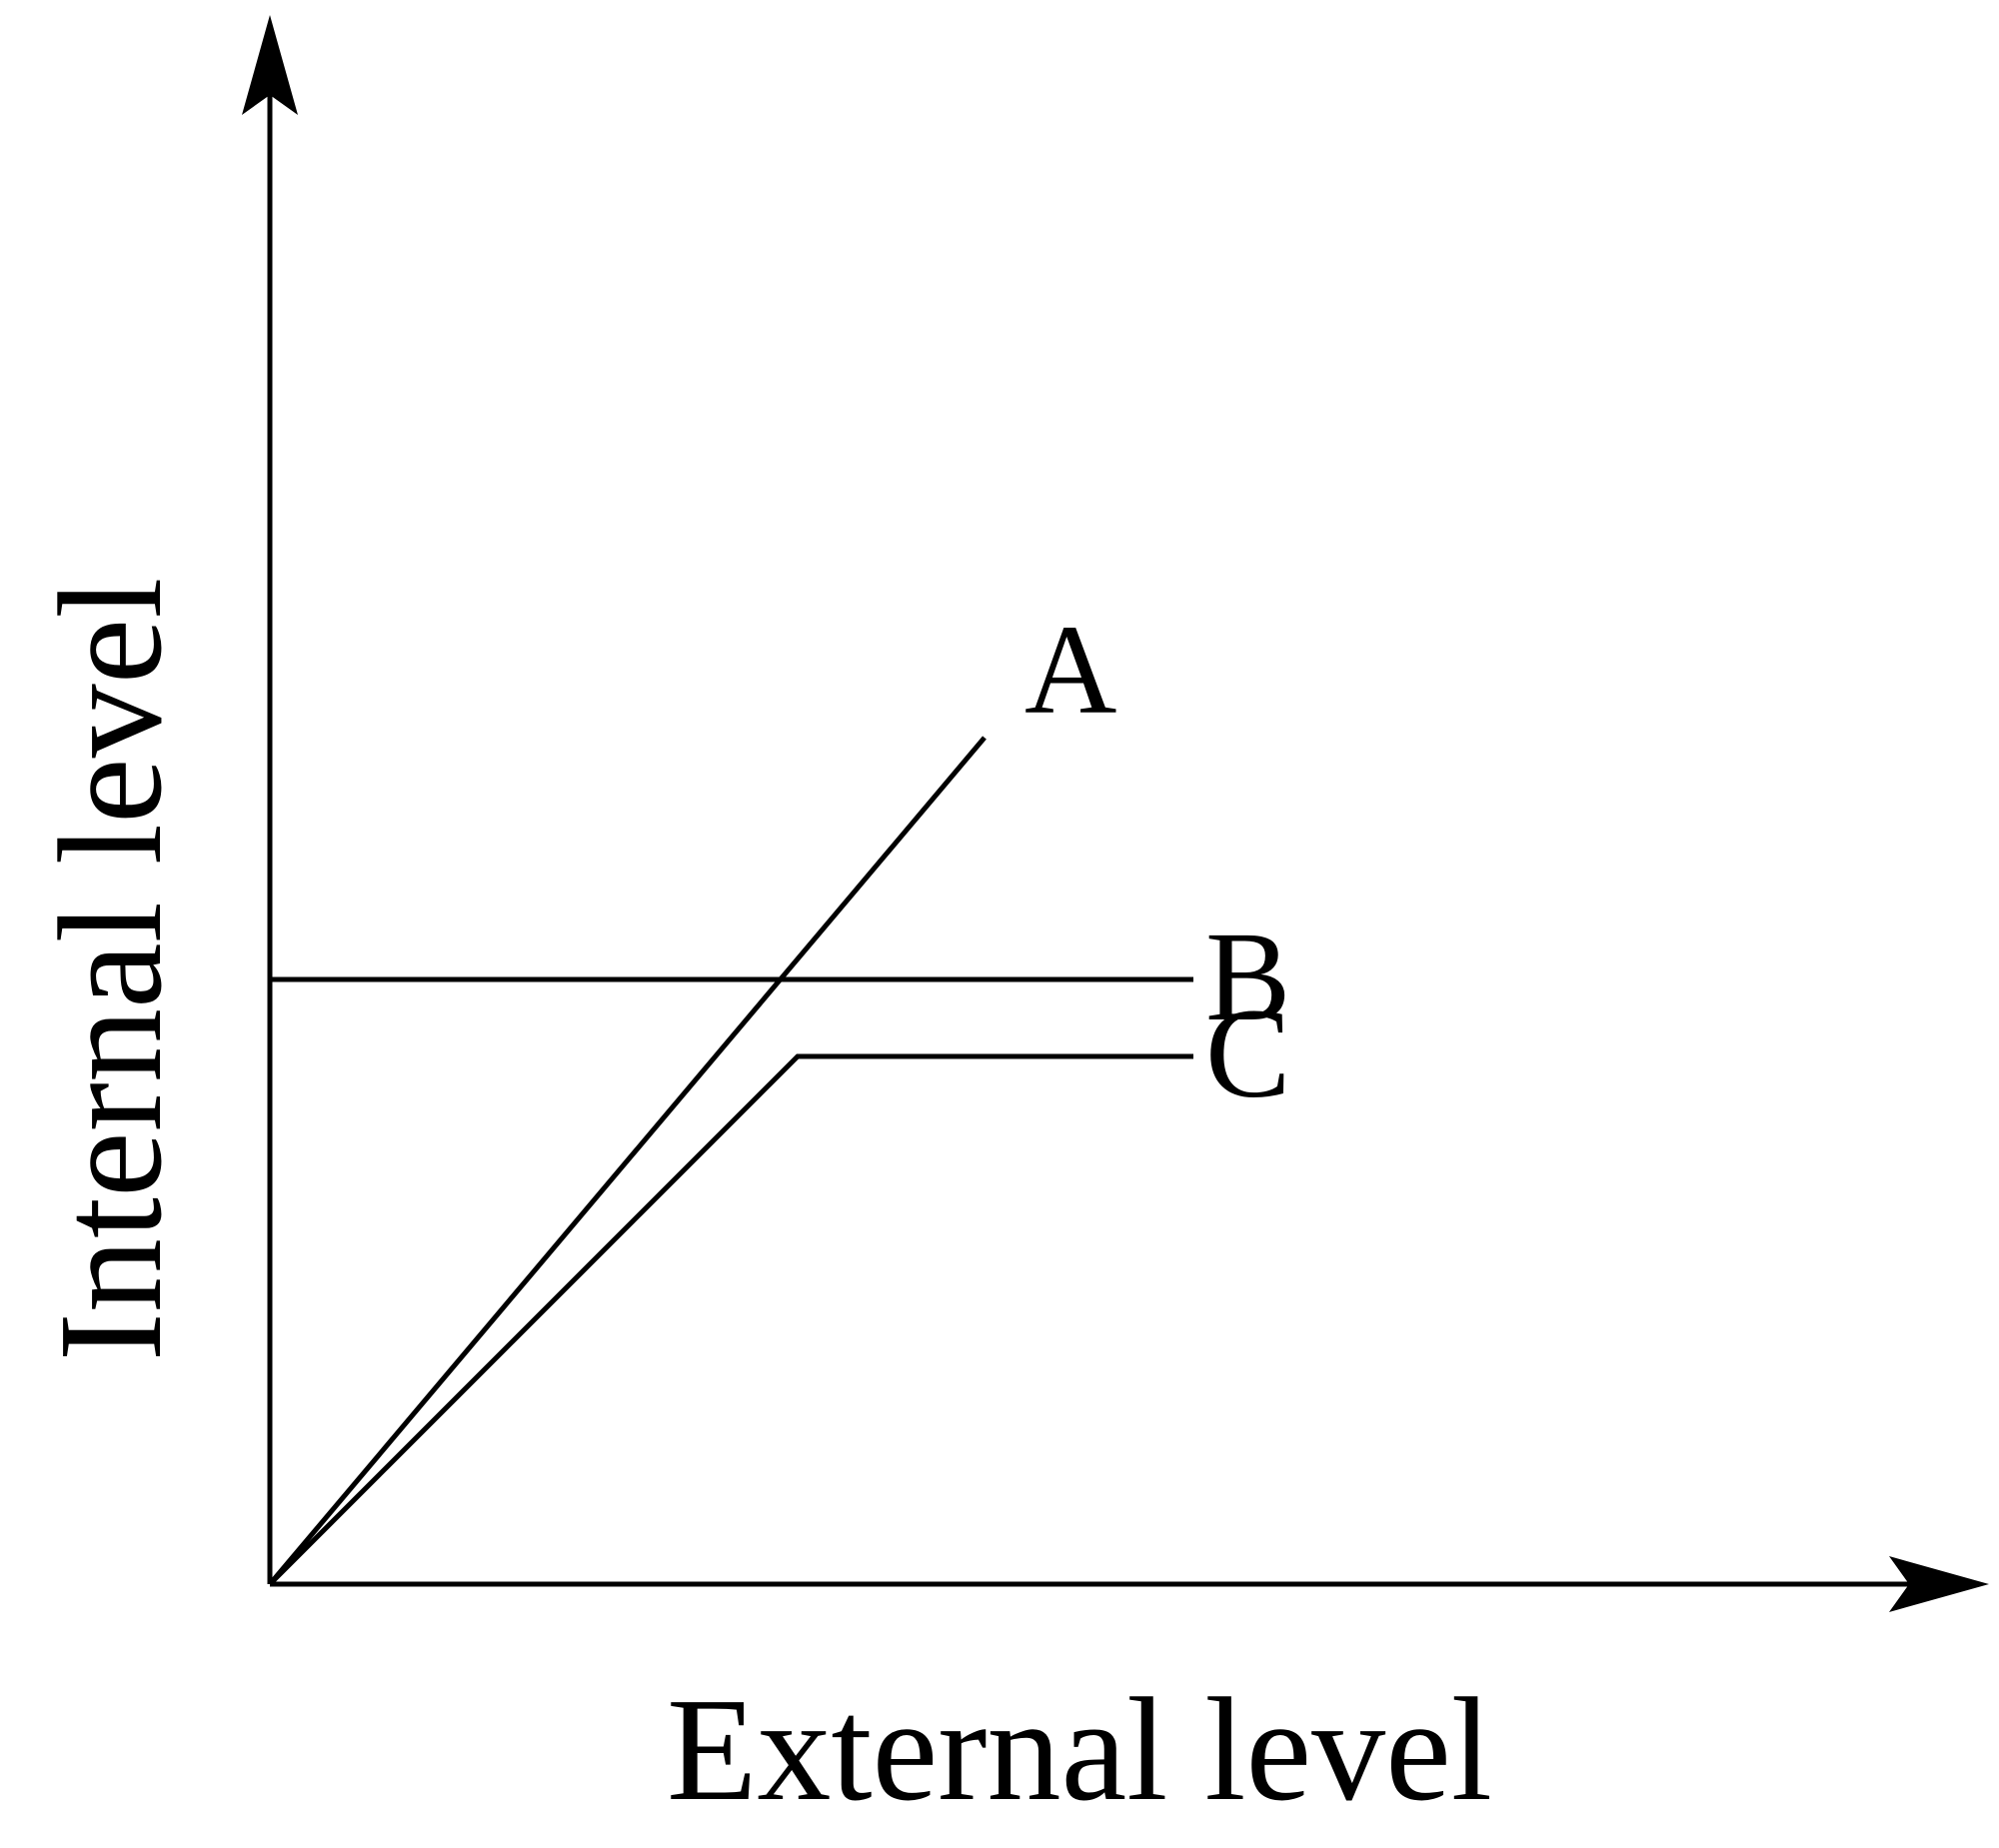 The image size is (1999, 1848). Describe the element at coordinates (270, 65) in the screenshot. I see `y-axis-arrow-icon` at that location.